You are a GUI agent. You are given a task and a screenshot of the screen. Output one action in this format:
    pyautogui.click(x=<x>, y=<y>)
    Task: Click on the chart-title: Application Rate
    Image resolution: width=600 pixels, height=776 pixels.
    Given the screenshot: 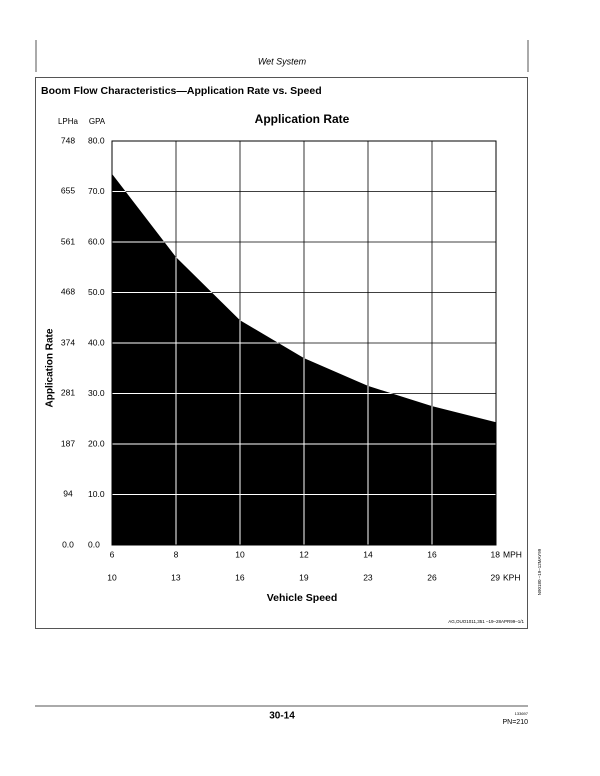 What is the action you would take?
    pyautogui.click(x=302, y=119)
    